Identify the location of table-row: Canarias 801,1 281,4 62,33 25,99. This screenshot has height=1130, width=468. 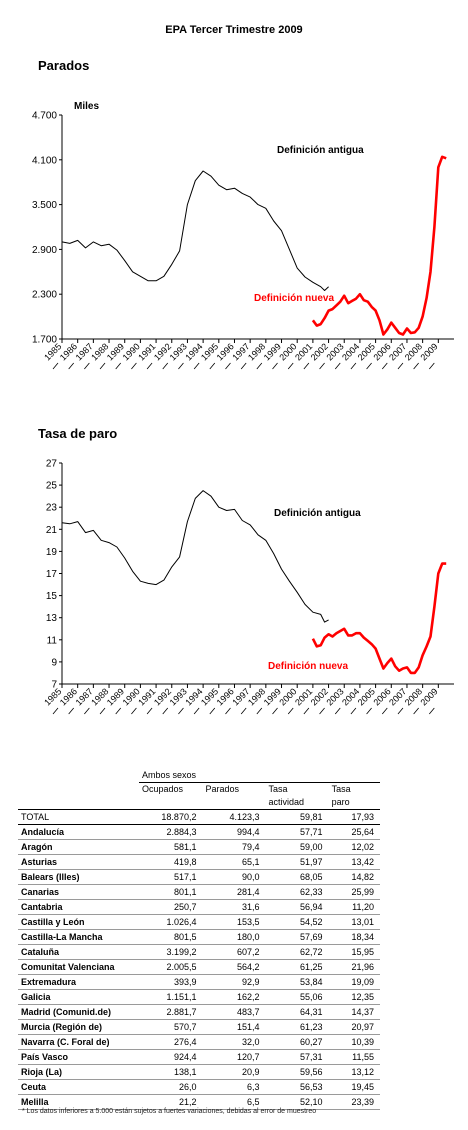
(199, 892).